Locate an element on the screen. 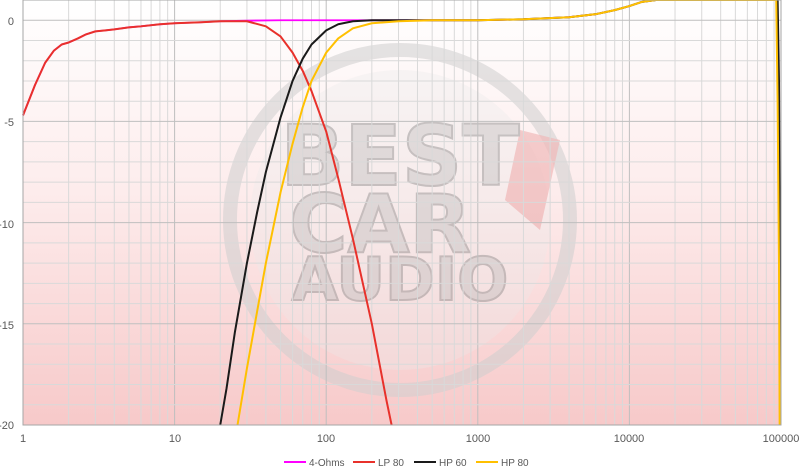  legend-label-hp-60: HP 60 is located at coordinates (453, 462).